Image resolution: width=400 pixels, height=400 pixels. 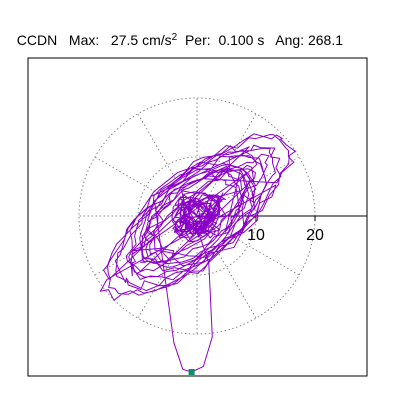 What do you see at coordinates (157, 40) in the screenshot?
I see `max-unit: cm/s` at bounding box center [157, 40].